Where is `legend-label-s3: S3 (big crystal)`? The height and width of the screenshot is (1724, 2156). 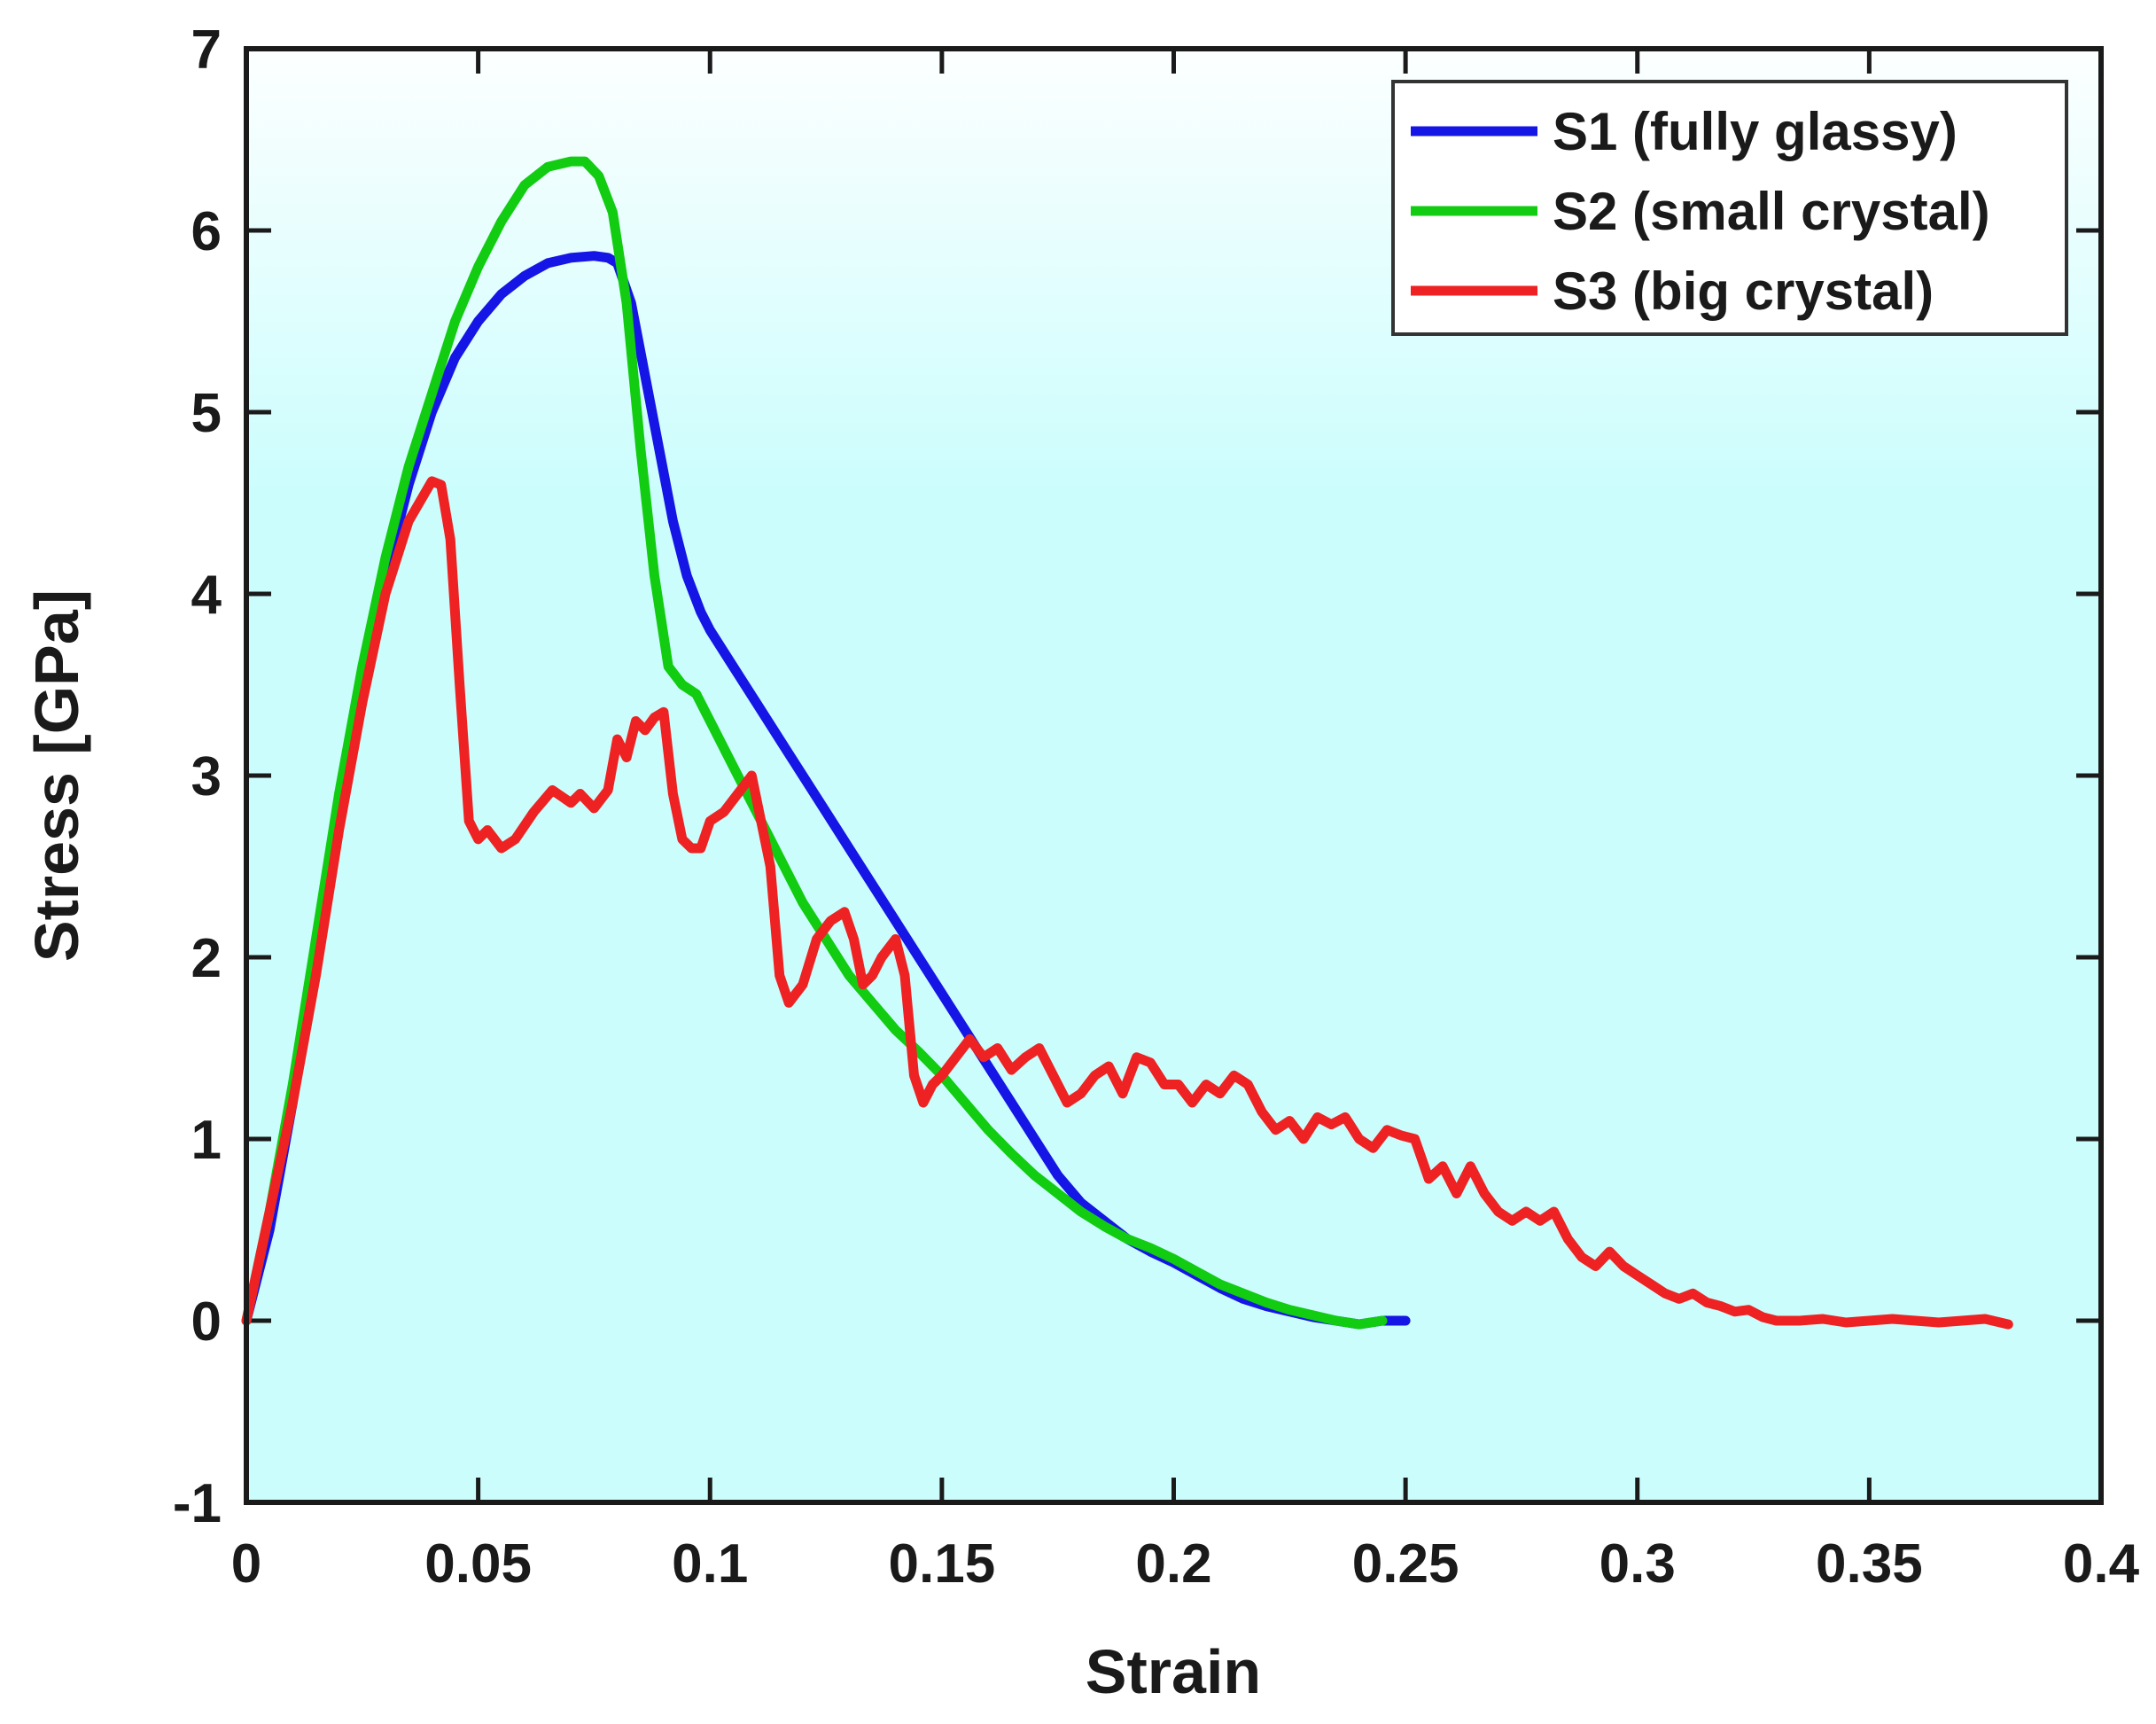
legend-label-s3: S3 (big crystal) is located at coordinates (1743, 291).